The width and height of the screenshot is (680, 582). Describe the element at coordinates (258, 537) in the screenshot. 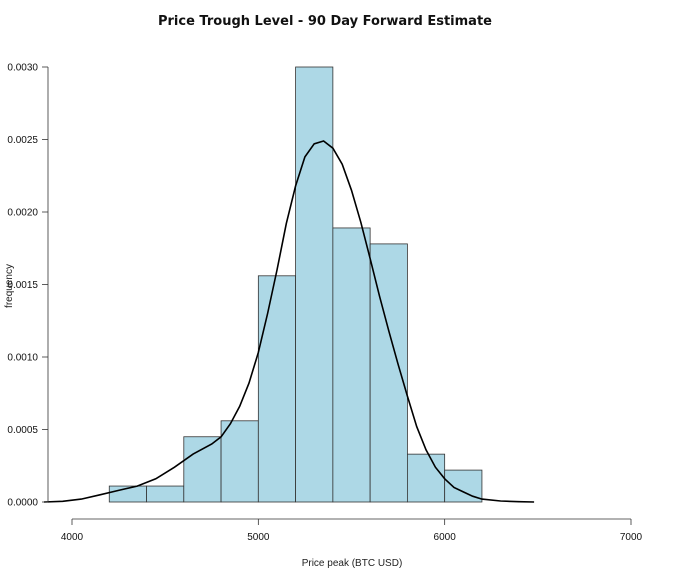

I see `x-tick-label-1: 5000` at that location.